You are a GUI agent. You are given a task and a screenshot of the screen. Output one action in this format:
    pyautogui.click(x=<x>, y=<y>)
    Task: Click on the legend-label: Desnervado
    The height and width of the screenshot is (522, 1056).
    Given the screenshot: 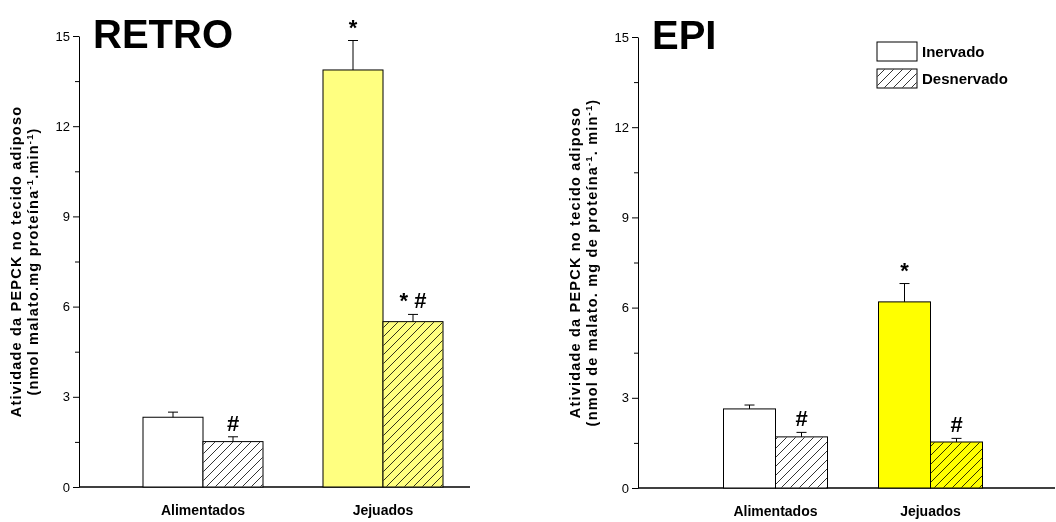 What is the action you would take?
    pyautogui.click(x=965, y=78)
    